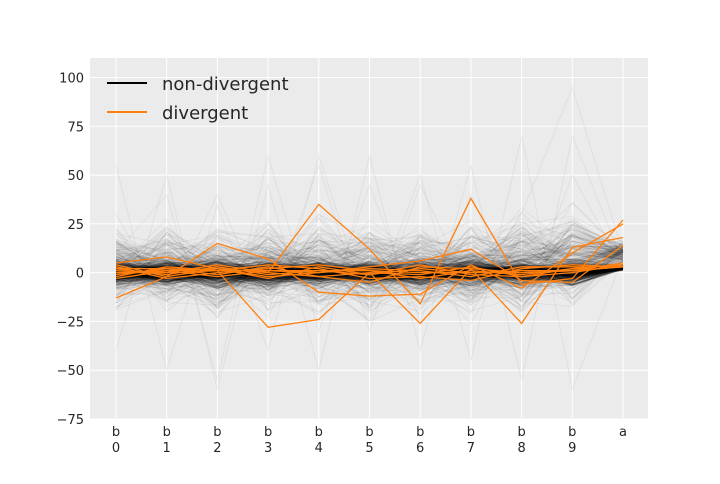 The height and width of the screenshot is (484, 720). What do you see at coordinates (70, 250) in the screenshot?
I see `y-axis: −75 −50 −25 0 25 50 75 100` at bounding box center [70, 250].